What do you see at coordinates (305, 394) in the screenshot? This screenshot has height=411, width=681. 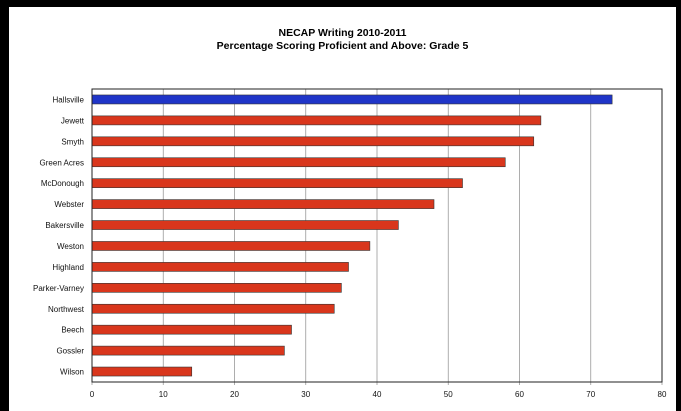 I see `x-tick-label: 30` at bounding box center [305, 394].